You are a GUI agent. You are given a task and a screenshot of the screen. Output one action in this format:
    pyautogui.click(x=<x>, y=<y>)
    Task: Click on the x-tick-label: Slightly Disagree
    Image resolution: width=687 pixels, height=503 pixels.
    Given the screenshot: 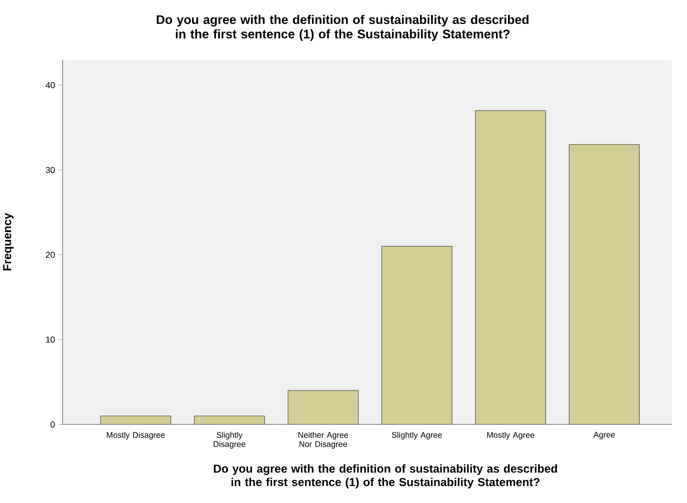 What is the action you would take?
    pyautogui.click(x=230, y=440)
    